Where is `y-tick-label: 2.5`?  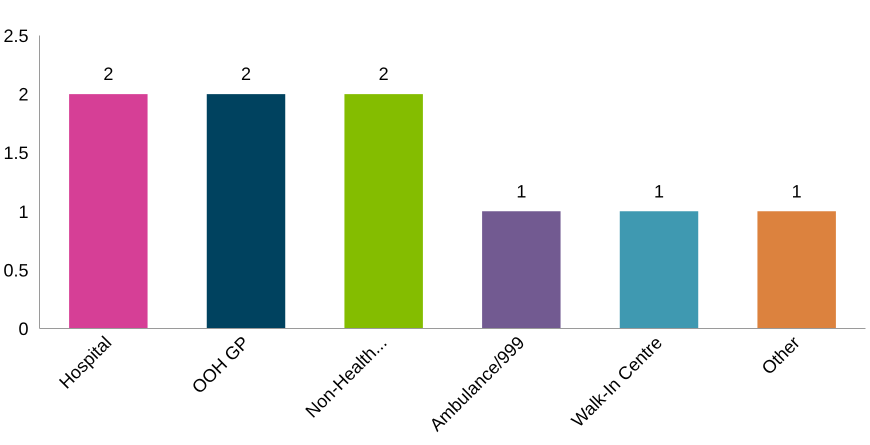 y-tick-label: 2.5 is located at coordinates (16, 36).